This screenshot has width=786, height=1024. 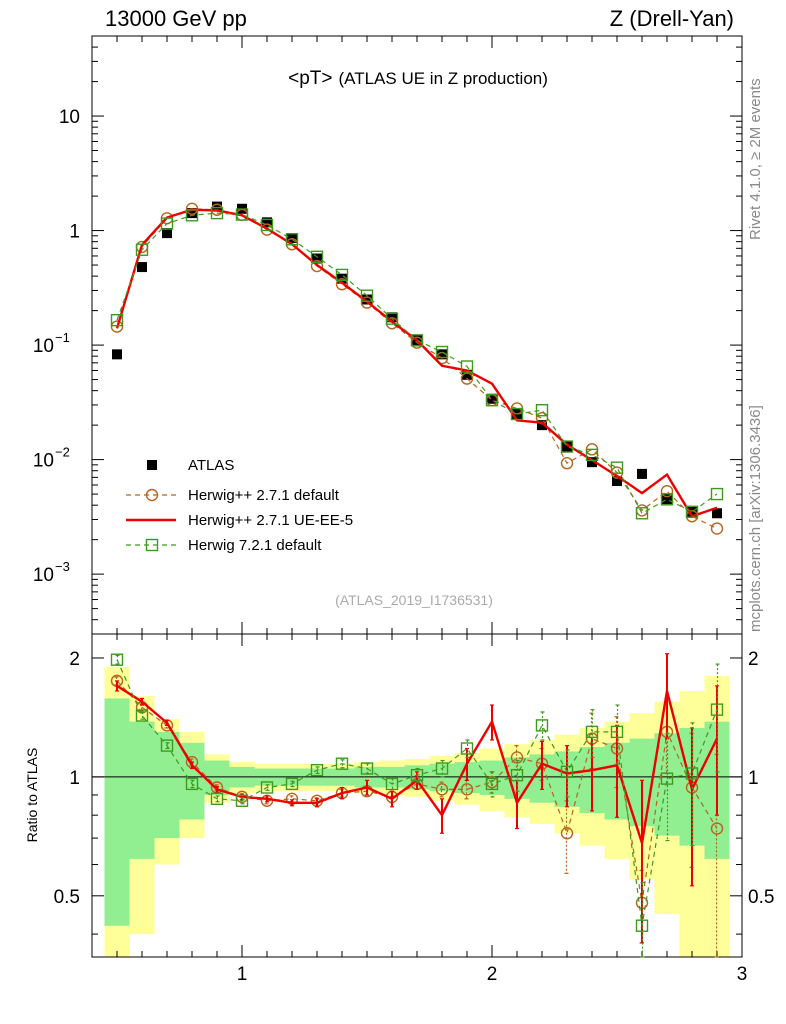 I want to click on y-tick-label-10: 10, so click(x=69, y=117).